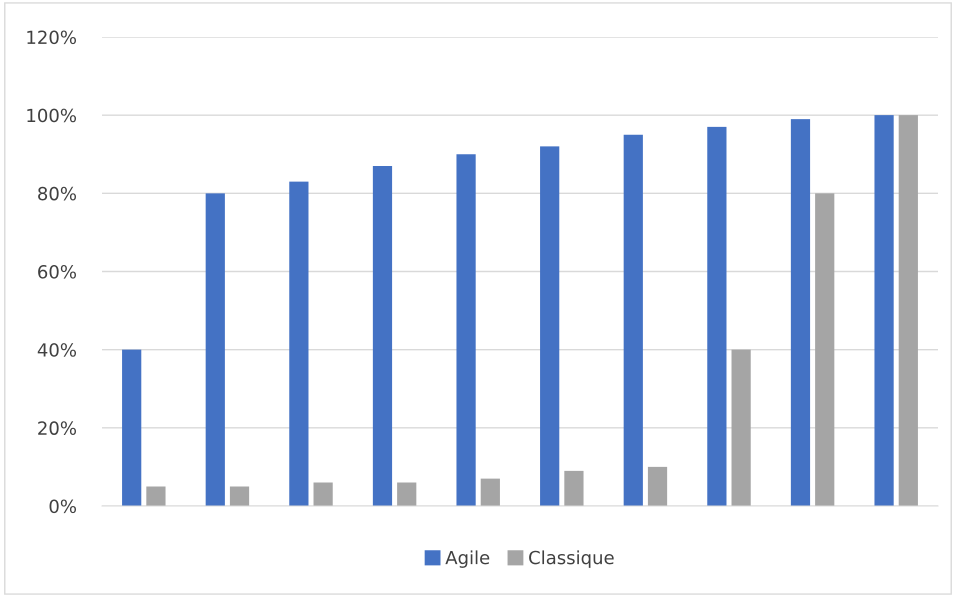  I want to click on y-tick-label: 60%, so click(57, 271).